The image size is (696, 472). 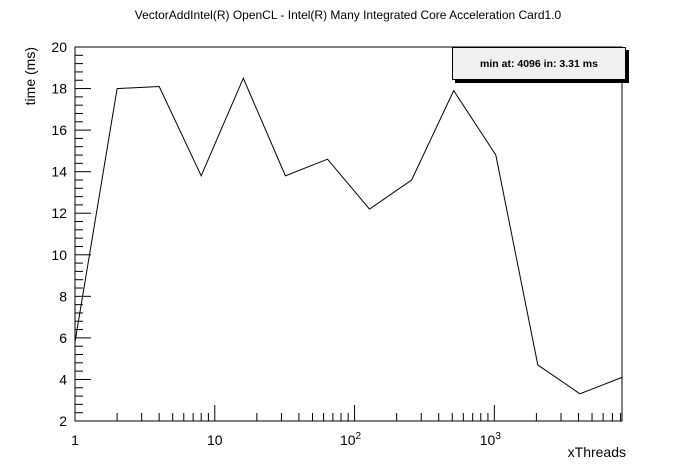 What do you see at coordinates (59, 213) in the screenshot?
I see `y-tick-label: 12` at bounding box center [59, 213].